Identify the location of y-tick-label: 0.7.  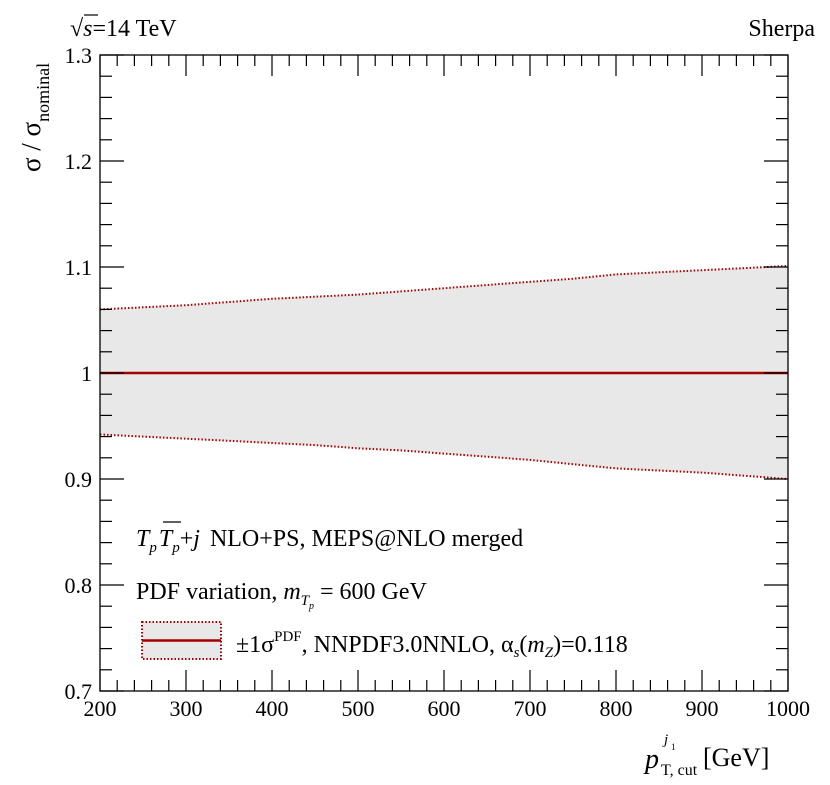
(79, 691).